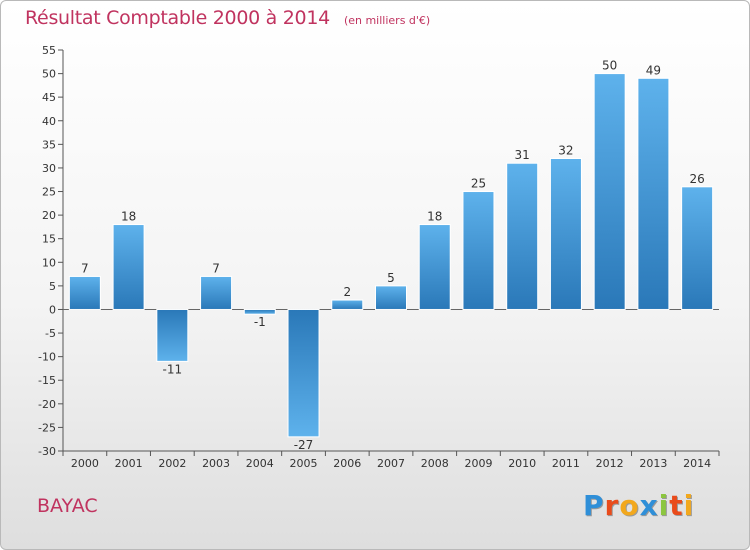 This screenshot has width=750, height=550. I want to click on bar-value-label: 49, so click(653, 70).